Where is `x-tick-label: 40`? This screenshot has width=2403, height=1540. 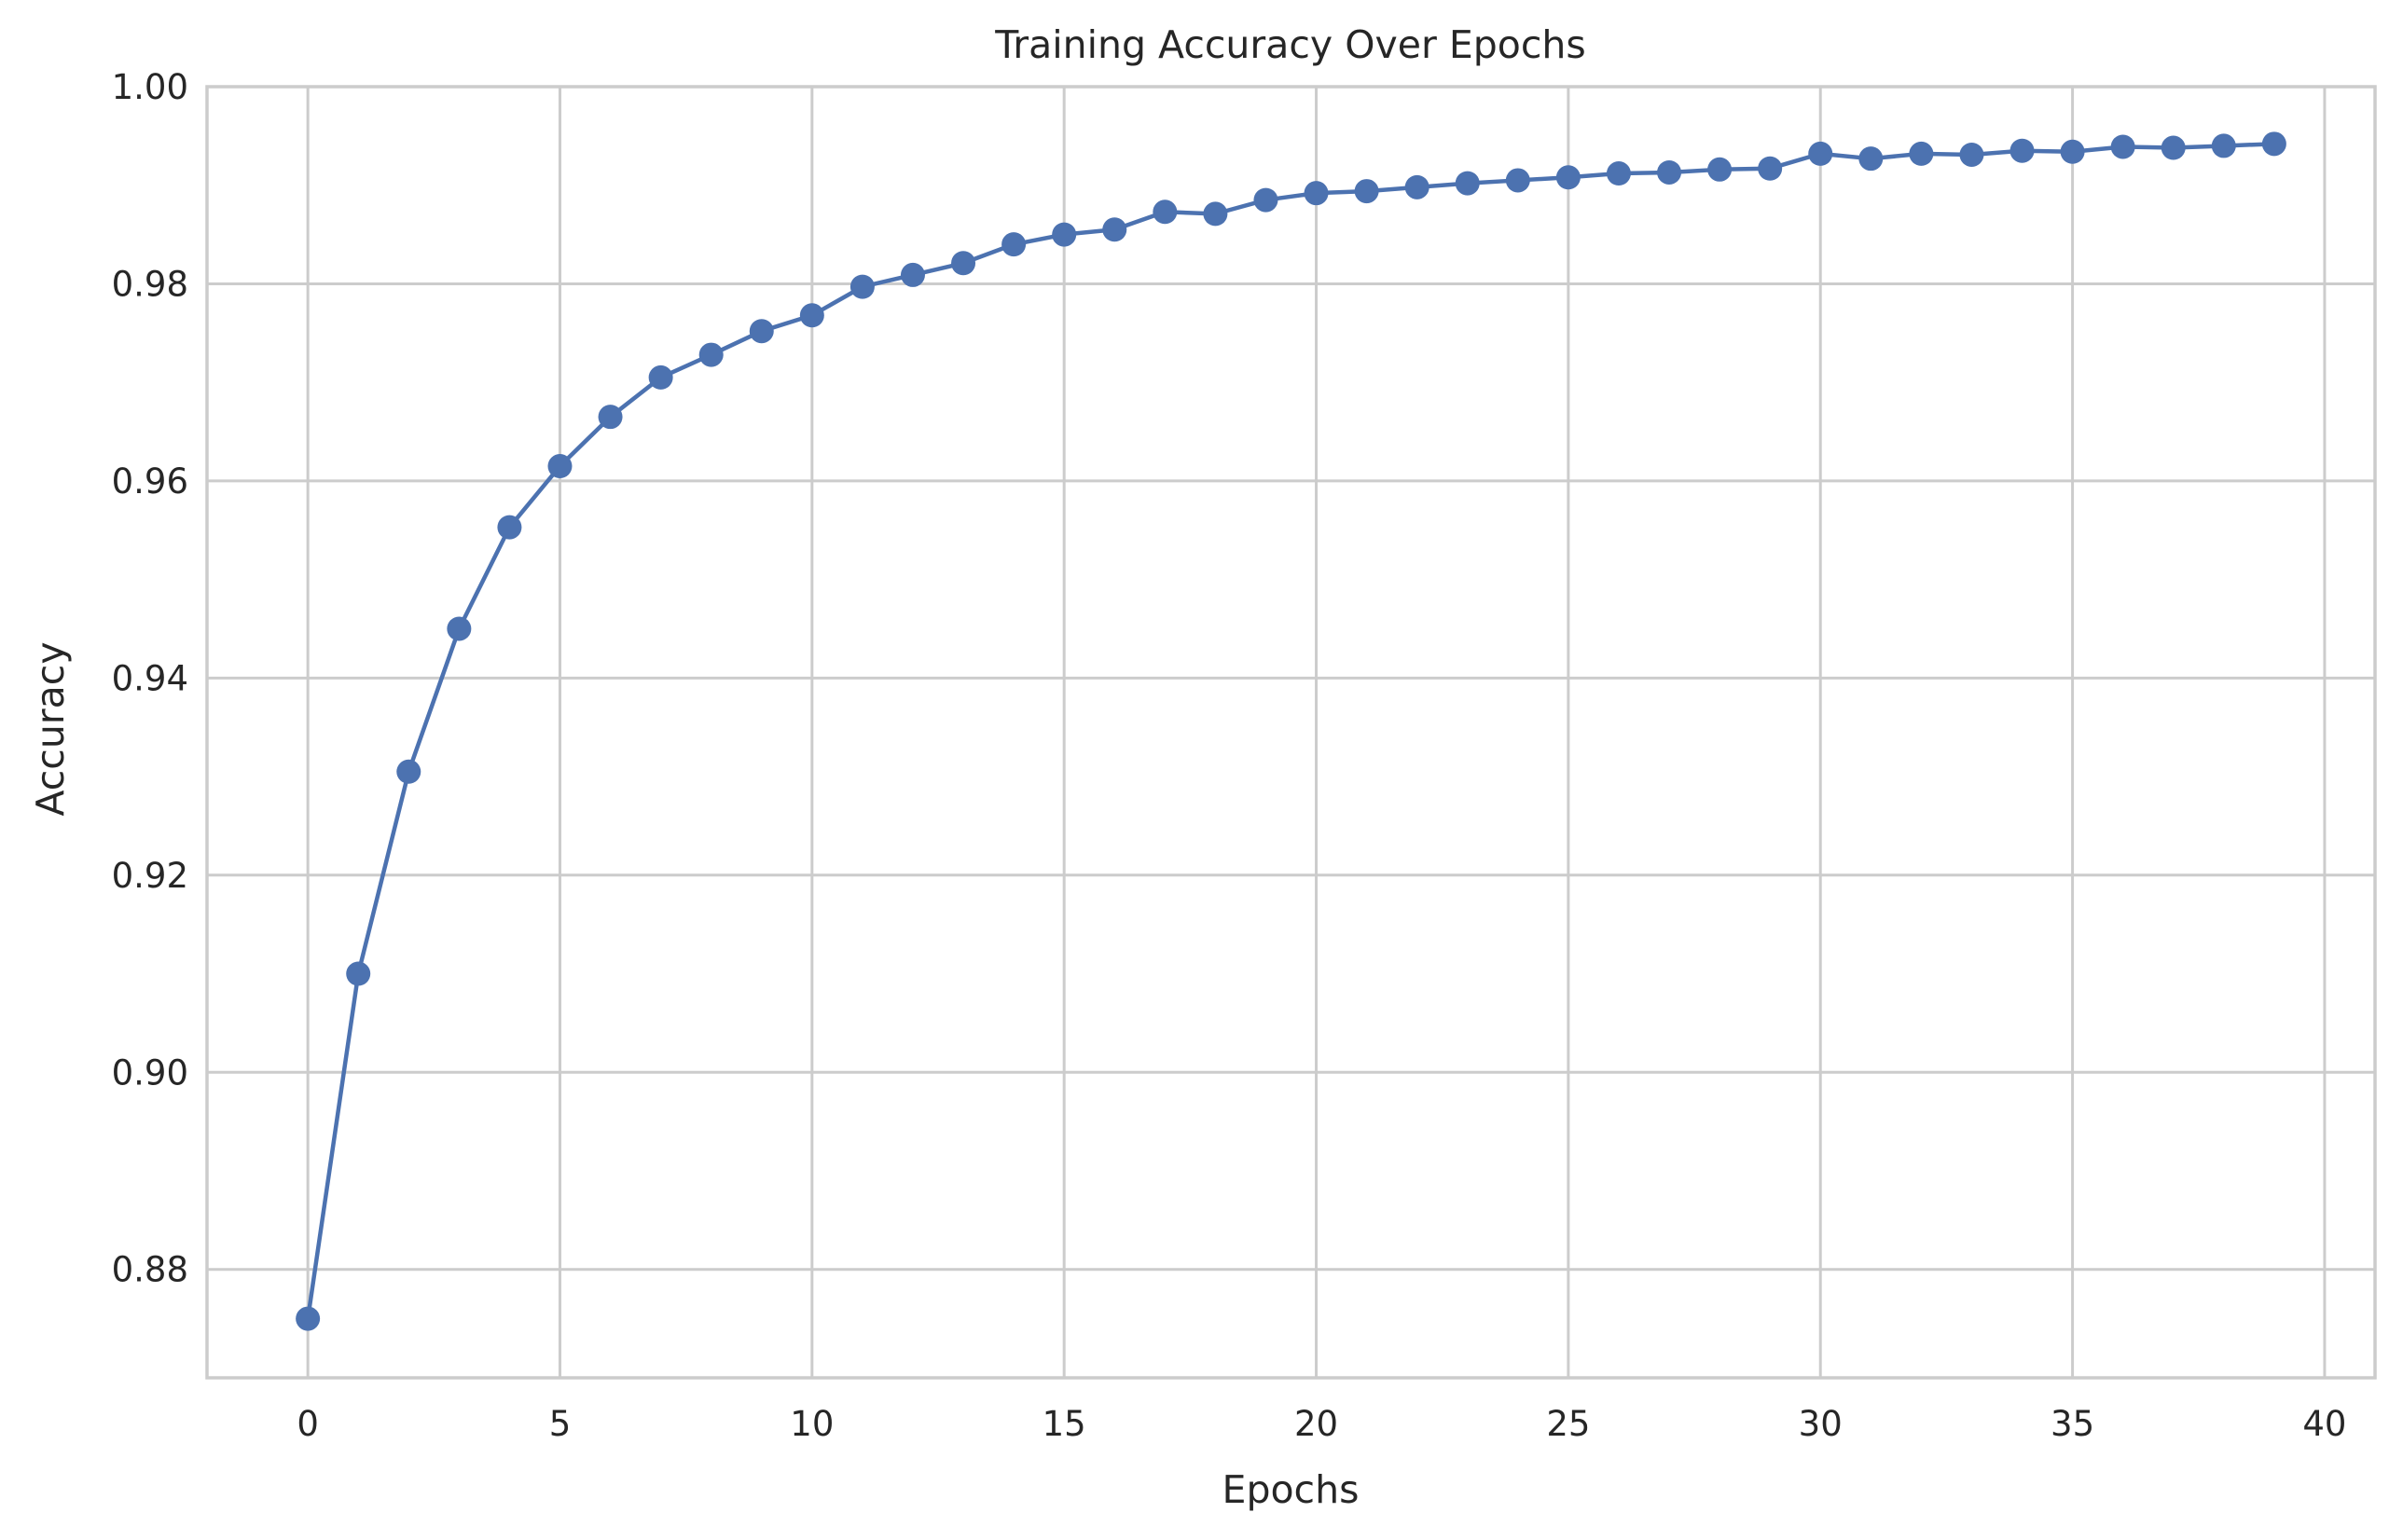 x-tick-label: 40 is located at coordinates (2324, 1424).